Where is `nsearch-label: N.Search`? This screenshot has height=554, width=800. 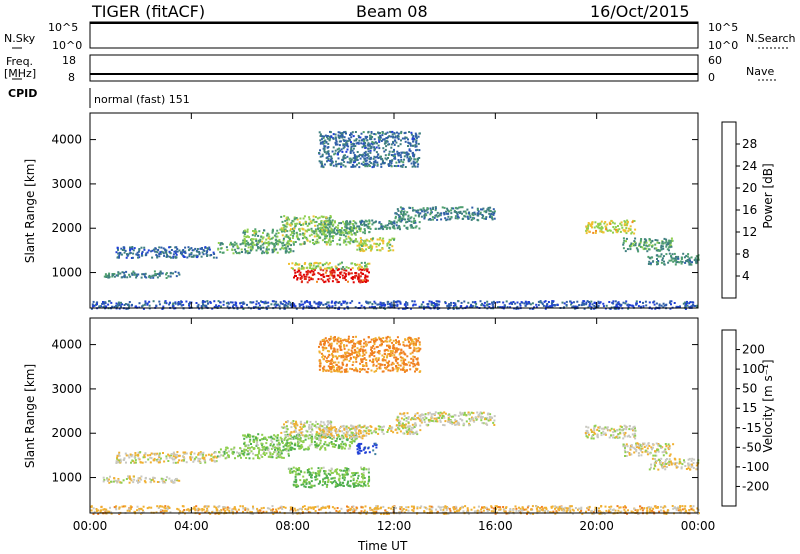
nsearch-label: N.Search is located at coordinates (771, 38).